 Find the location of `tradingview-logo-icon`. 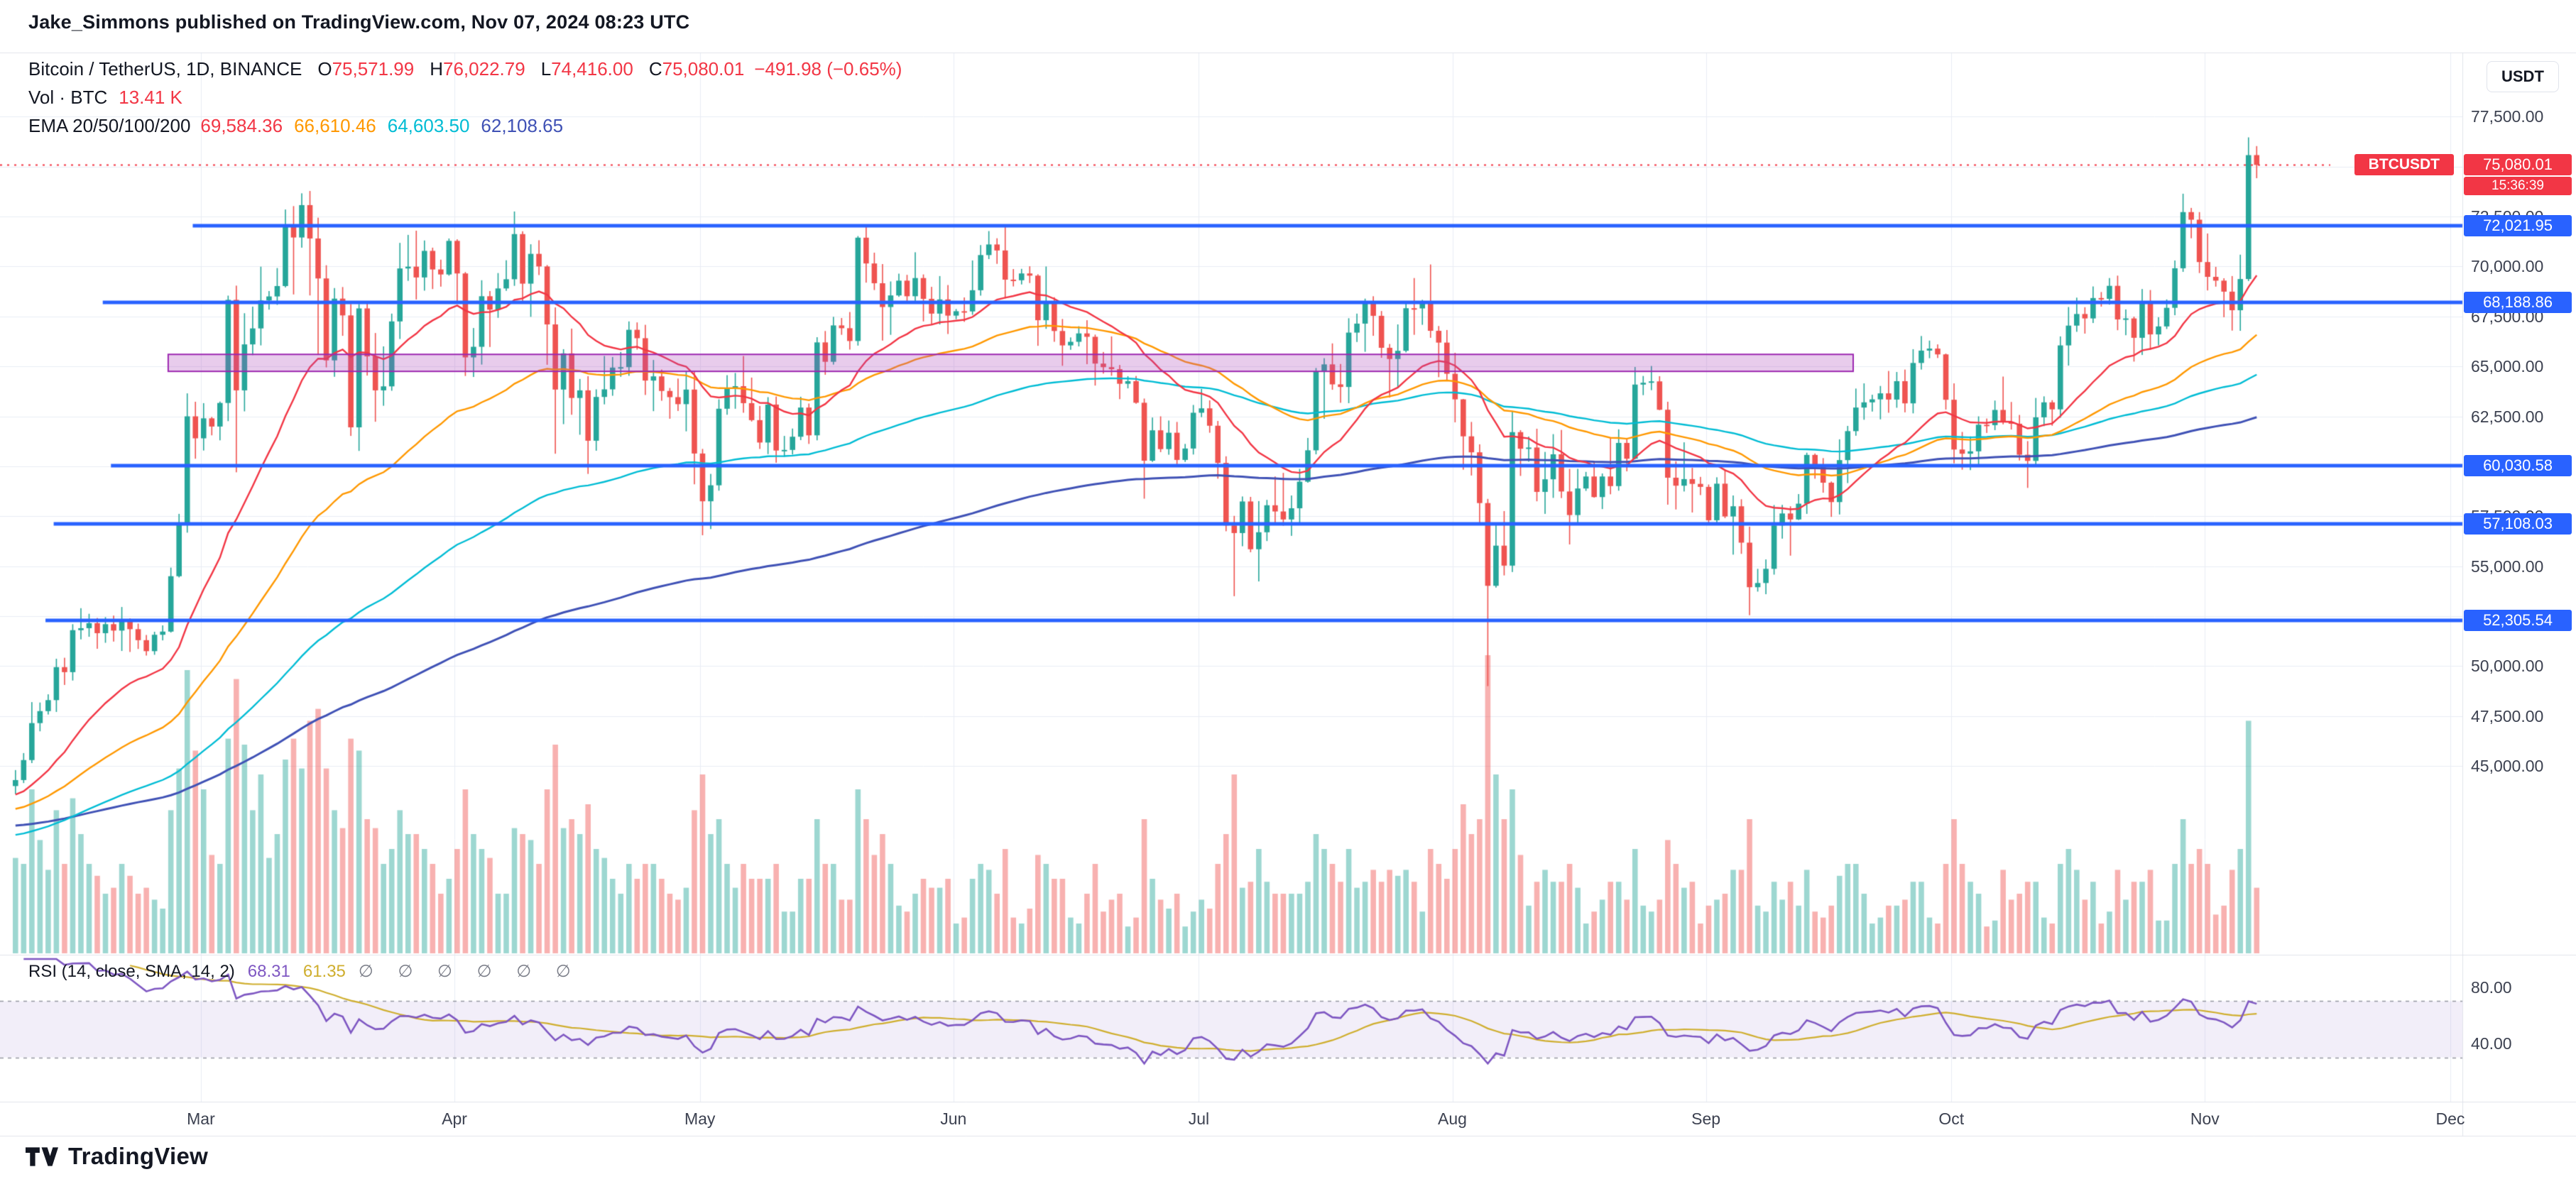

tradingview-logo-icon is located at coordinates (42, 1156).